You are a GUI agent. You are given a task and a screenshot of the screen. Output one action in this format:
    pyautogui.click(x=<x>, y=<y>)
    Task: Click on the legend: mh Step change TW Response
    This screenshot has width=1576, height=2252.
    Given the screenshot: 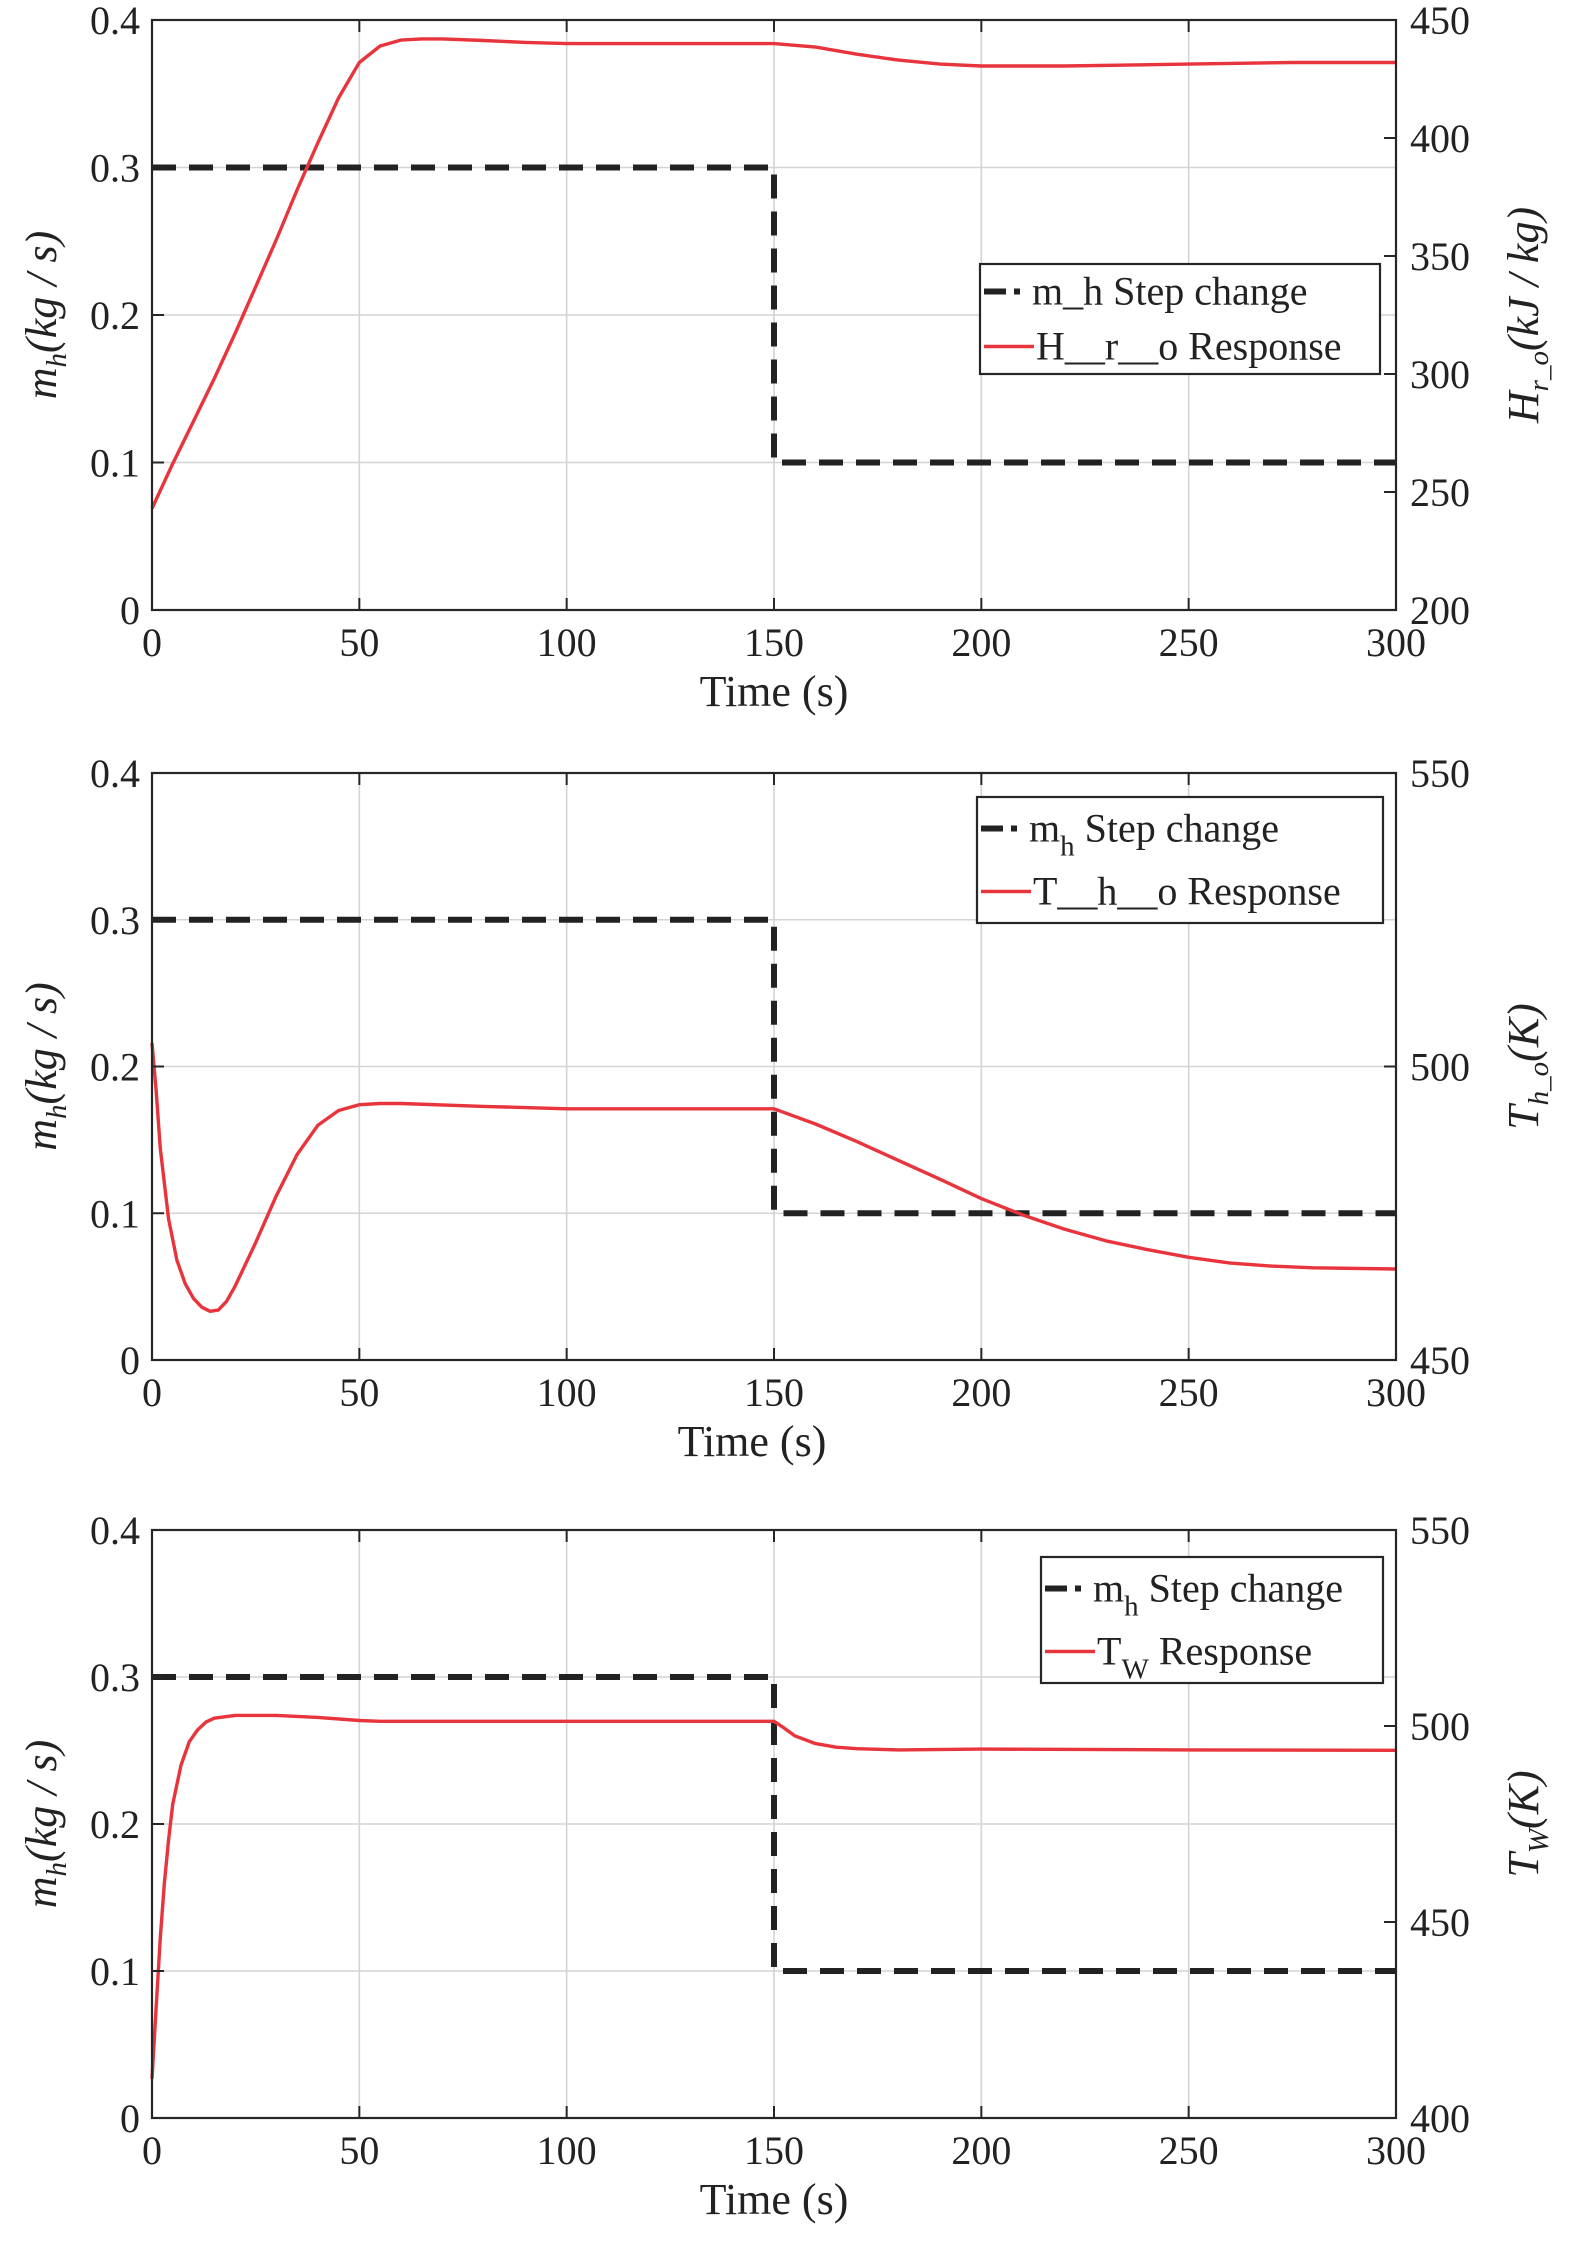 What is the action you would take?
    pyautogui.click(x=1212, y=1620)
    